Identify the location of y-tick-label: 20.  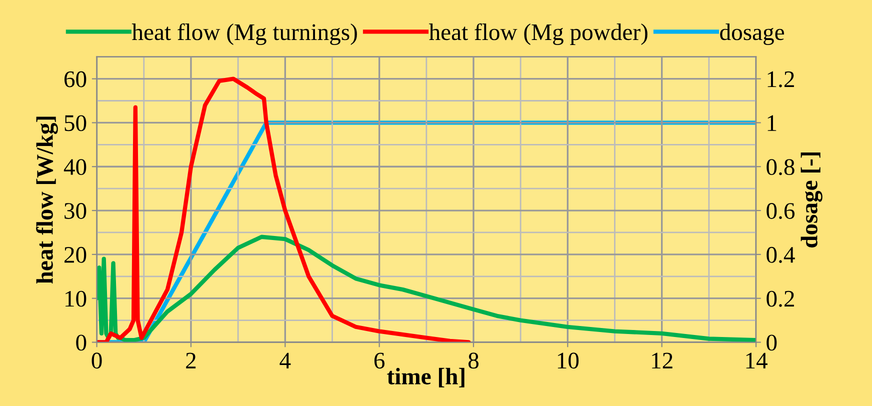
(75, 254).